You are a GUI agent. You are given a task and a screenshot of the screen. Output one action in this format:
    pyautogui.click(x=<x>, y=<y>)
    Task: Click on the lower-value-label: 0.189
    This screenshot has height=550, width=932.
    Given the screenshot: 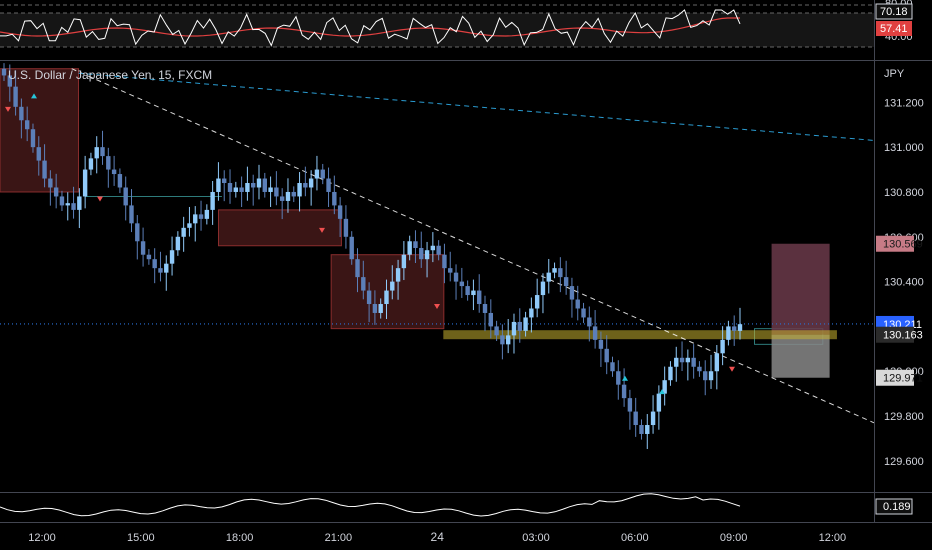 What is the action you would take?
    pyautogui.click(x=897, y=507)
    